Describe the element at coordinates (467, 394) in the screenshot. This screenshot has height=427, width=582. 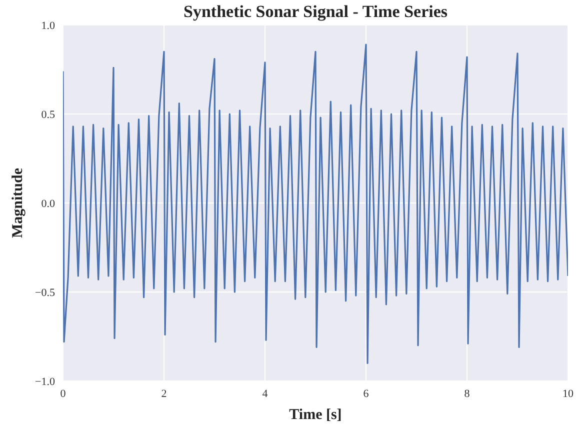
I see `x-tick-label: 8` at that location.